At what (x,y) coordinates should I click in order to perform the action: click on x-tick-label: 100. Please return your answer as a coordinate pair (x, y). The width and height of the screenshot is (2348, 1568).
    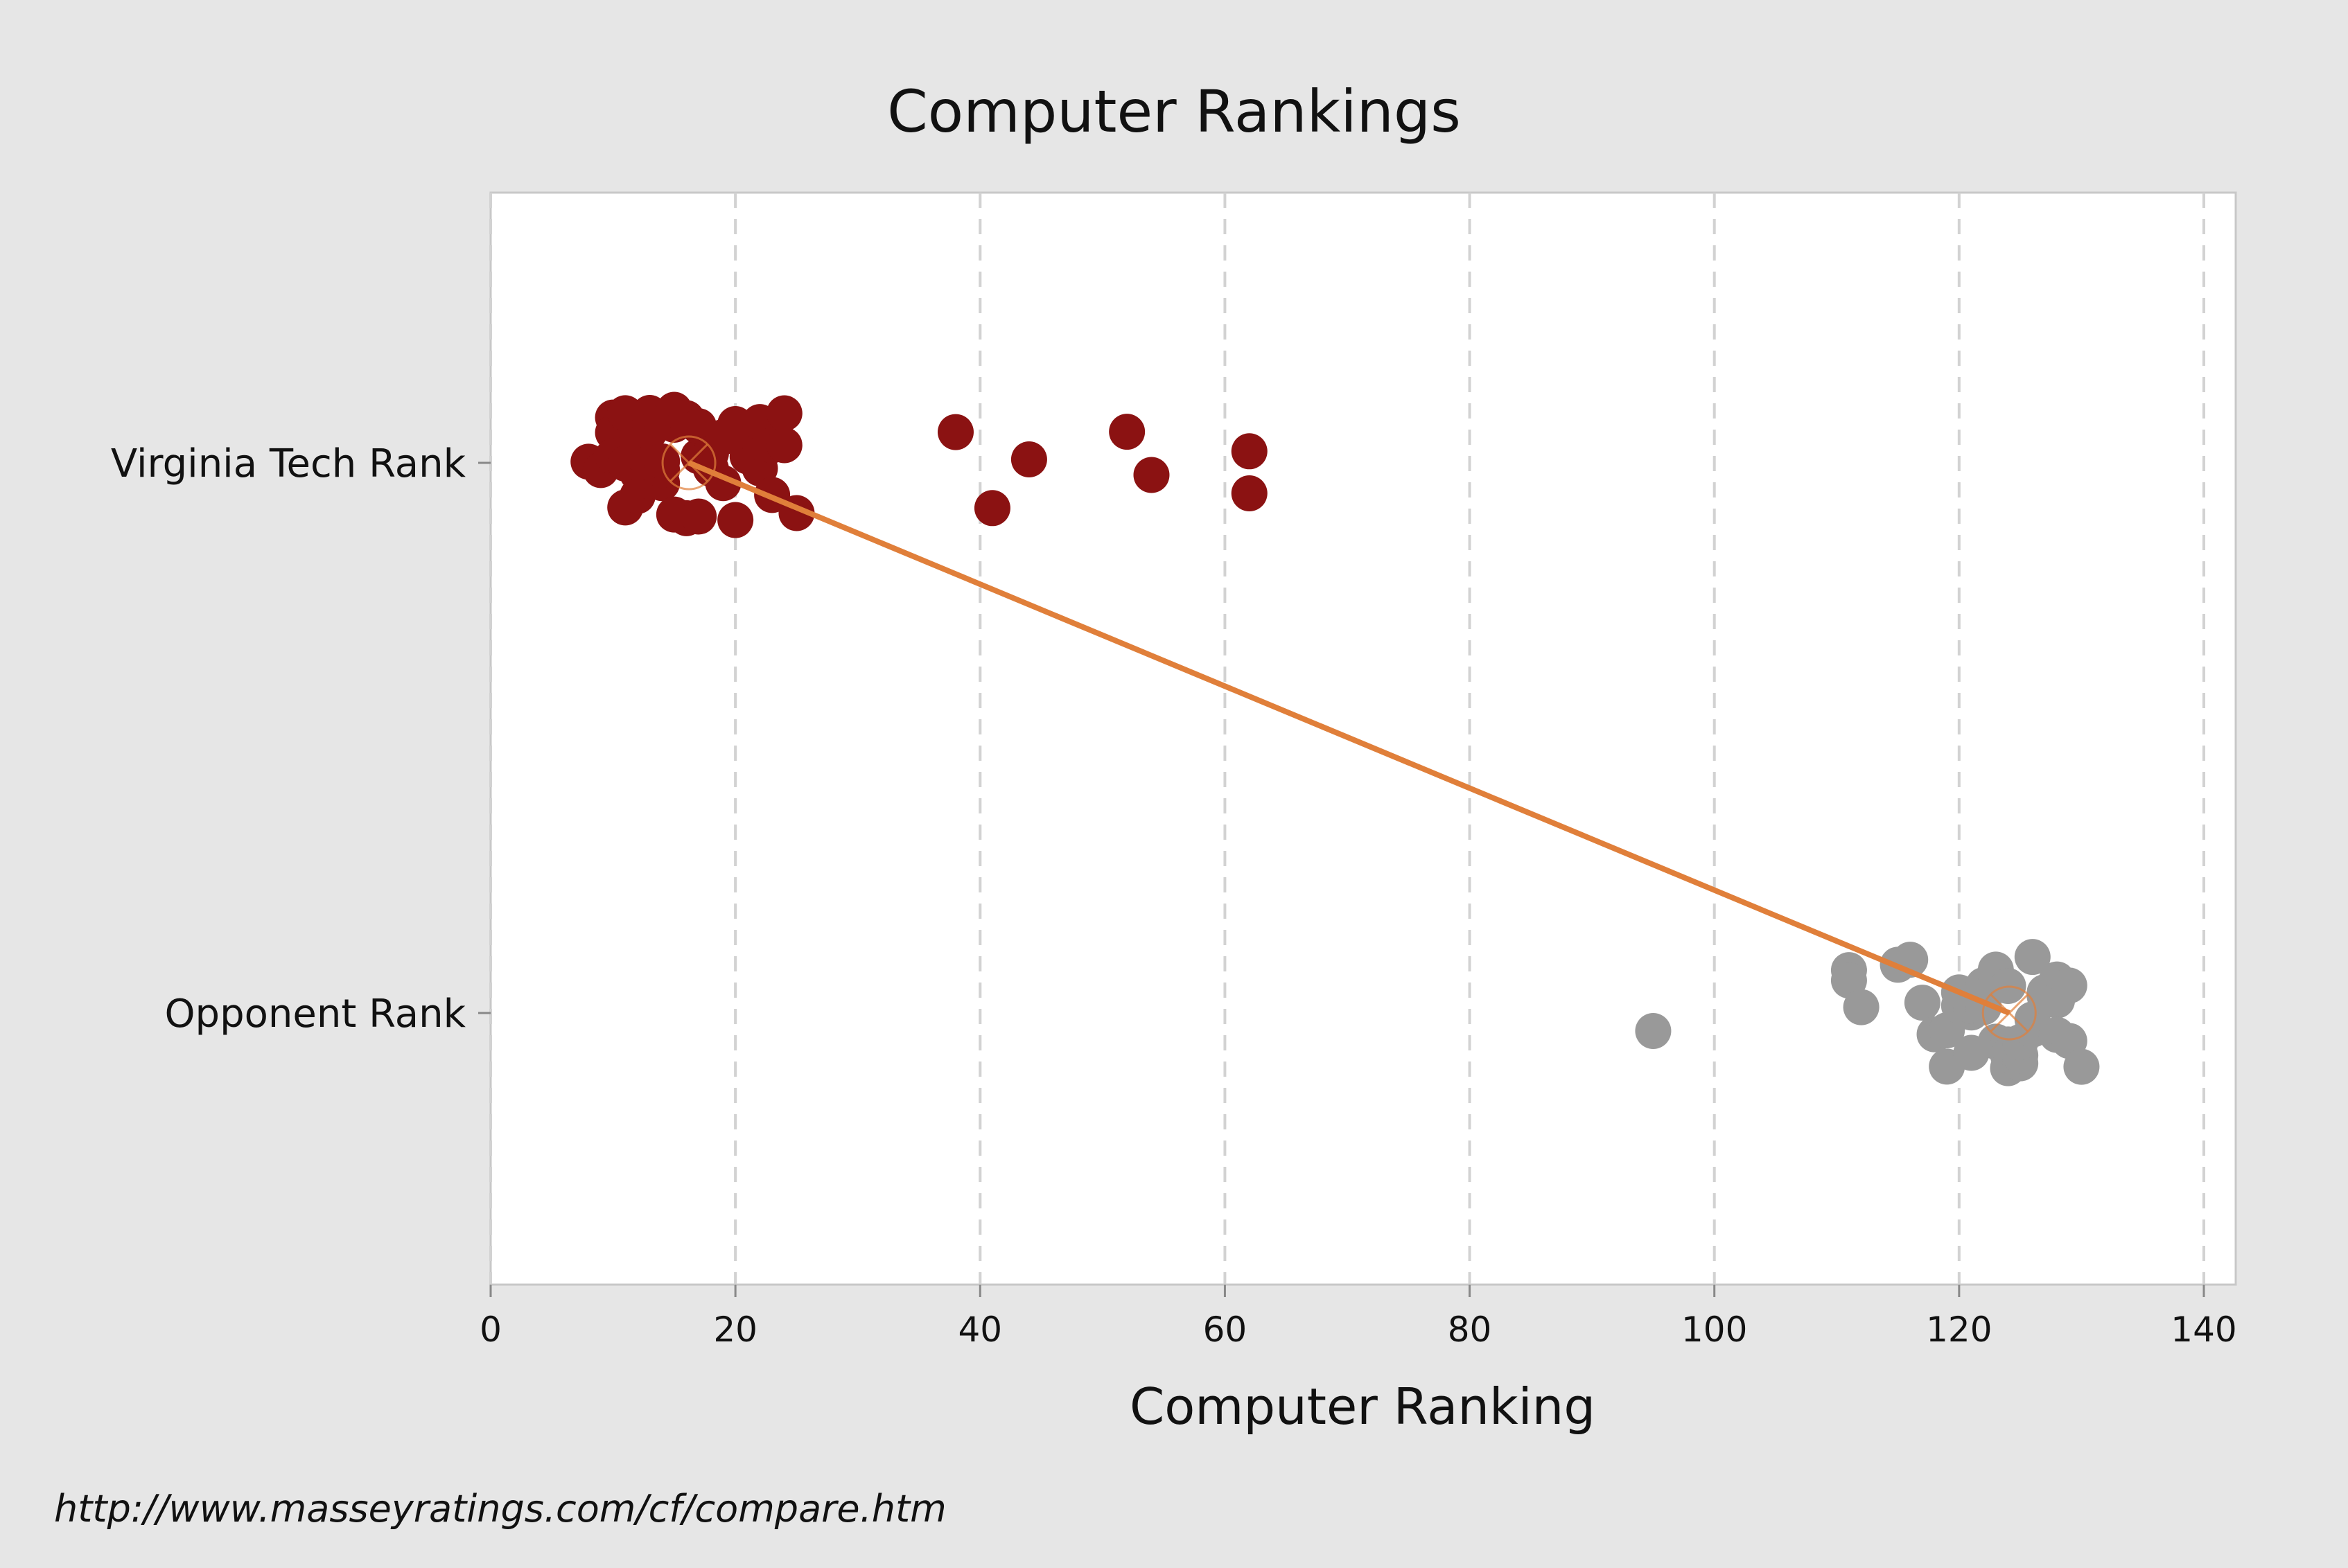
    Looking at the image, I should click on (1714, 1330).